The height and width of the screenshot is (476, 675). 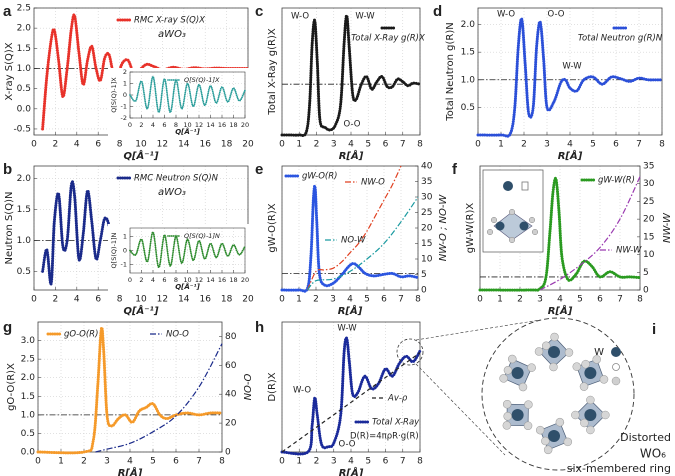 What do you see at coordinates (667, 227) in the screenshot?
I see `y2-axis-label: NW-W` at bounding box center [667, 227].